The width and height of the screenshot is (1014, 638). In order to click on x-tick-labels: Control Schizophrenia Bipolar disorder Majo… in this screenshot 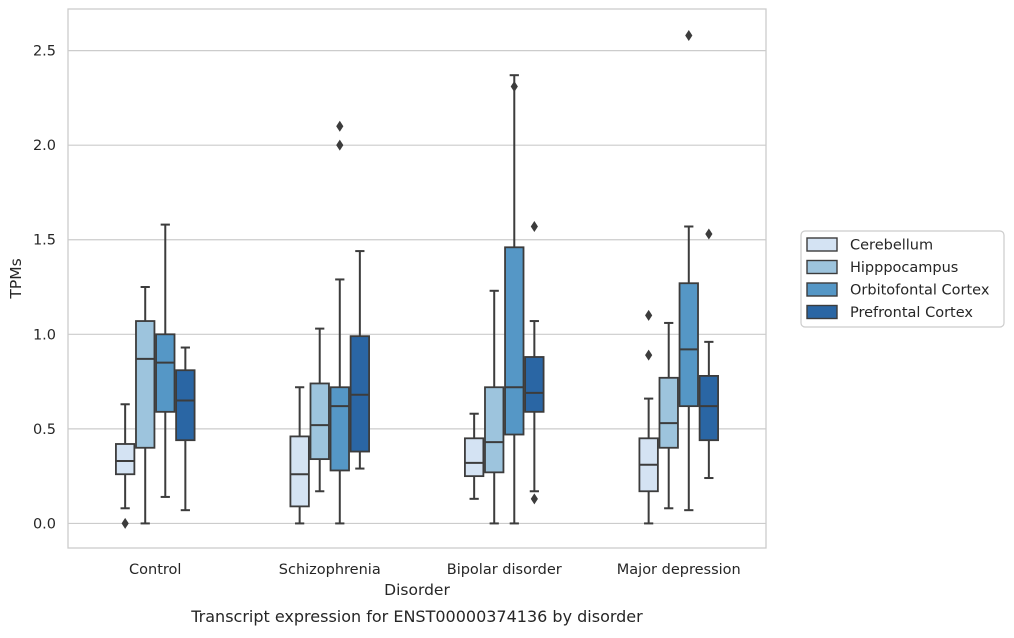, I will do `click(435, 570)`.